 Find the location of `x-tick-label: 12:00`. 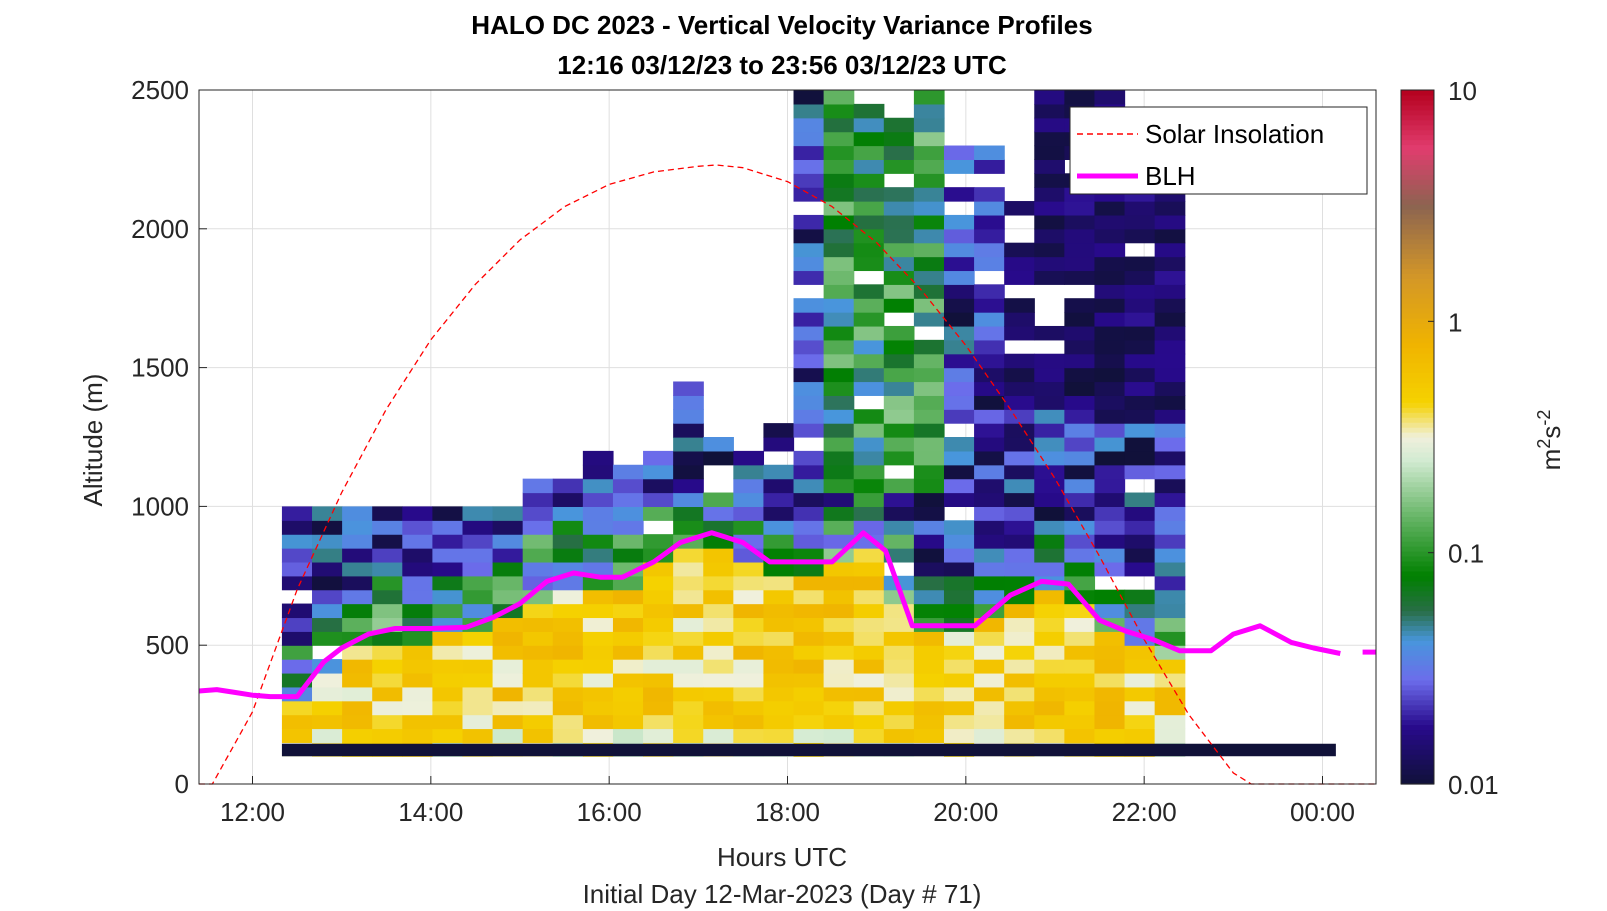

x-tick-label: 12:00 is located at coordinates (252, 812).